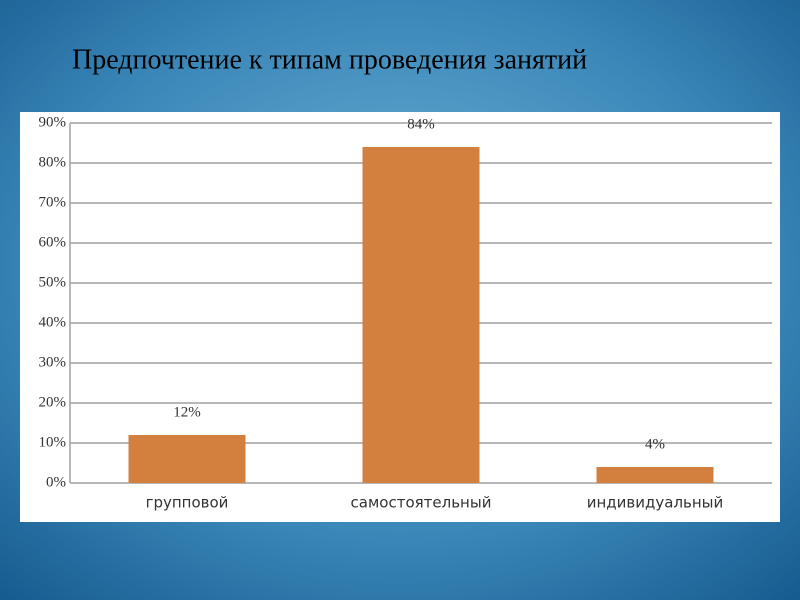  I want to click on y-tick-label: 0%, so click(56, 482).